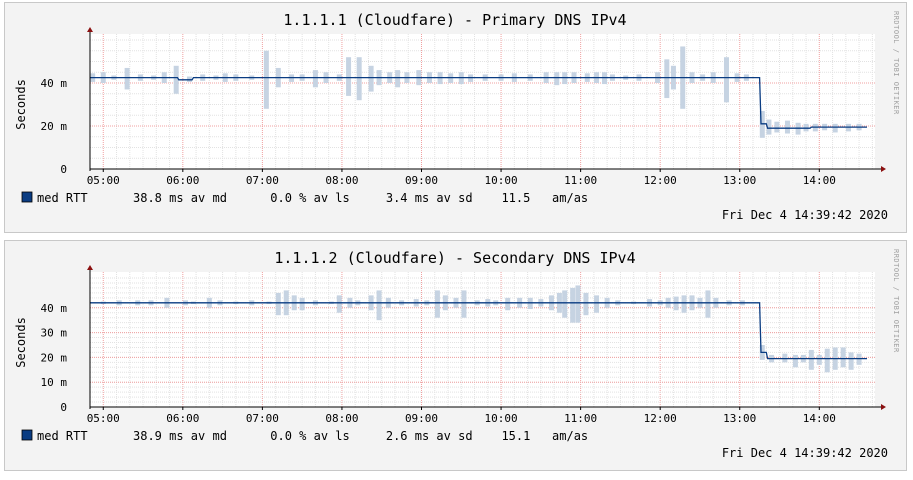  Describe the element at coordinates (54, 333) in the screenshot. I see `y-tick-label: 30 m` at that location.